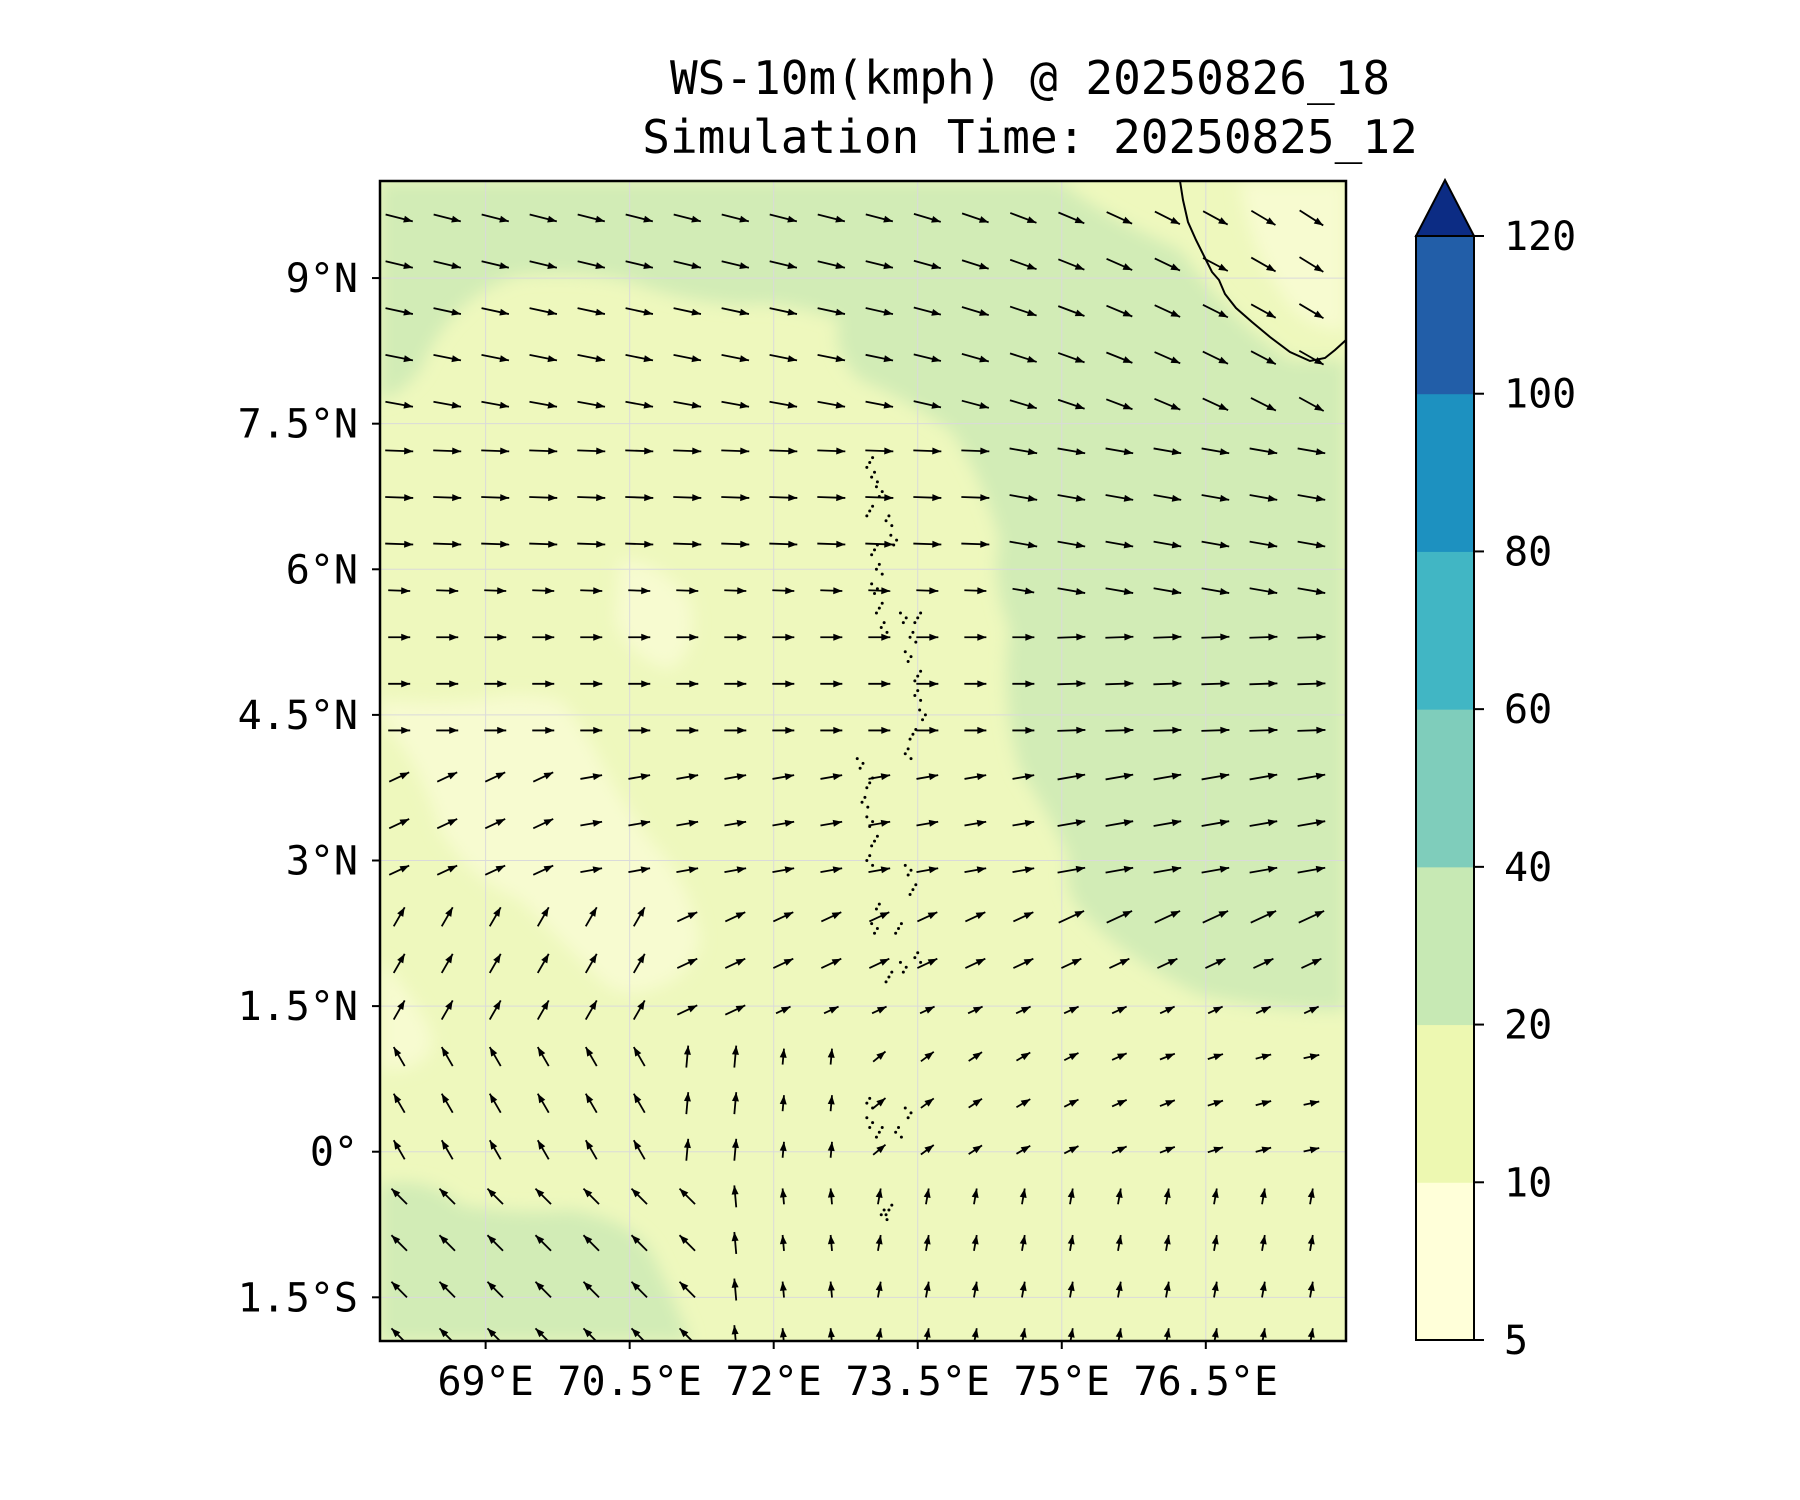 This screenshot has height=1500, width=1800. What do you see at coordinates (1528, 1026) in the screenshot?
I see `colorbar-tick-label: 20` at bounding box center [1528, 1026].